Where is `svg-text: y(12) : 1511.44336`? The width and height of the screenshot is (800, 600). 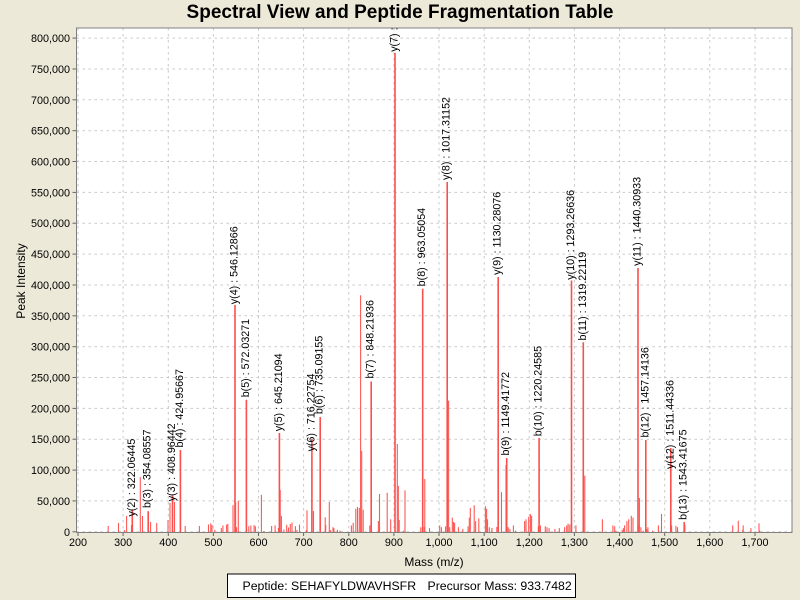
svg-text: y(12) : 1511.44336 is located at coordinates (670, 424).